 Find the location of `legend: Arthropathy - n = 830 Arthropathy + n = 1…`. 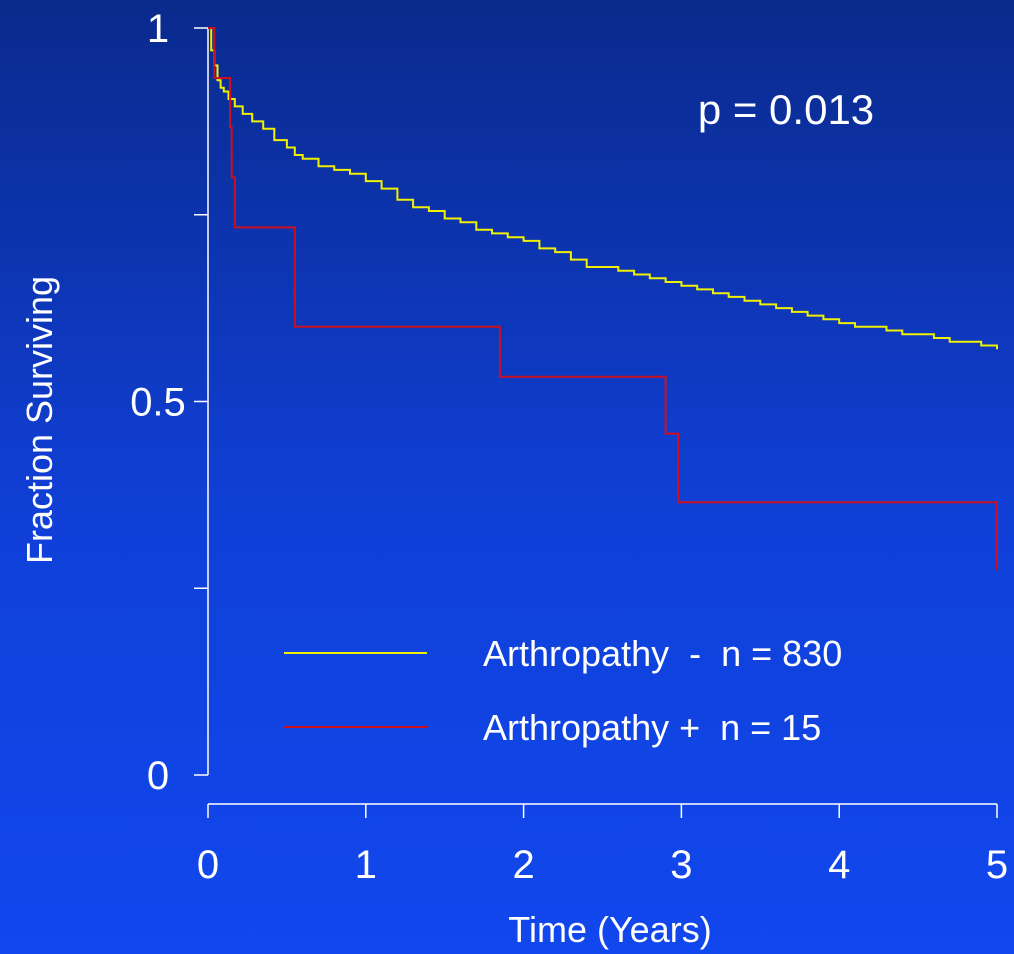

legend: Arthropathy - n = 830 Arthropathy + n = 1… is located at coordinates (563, 690).